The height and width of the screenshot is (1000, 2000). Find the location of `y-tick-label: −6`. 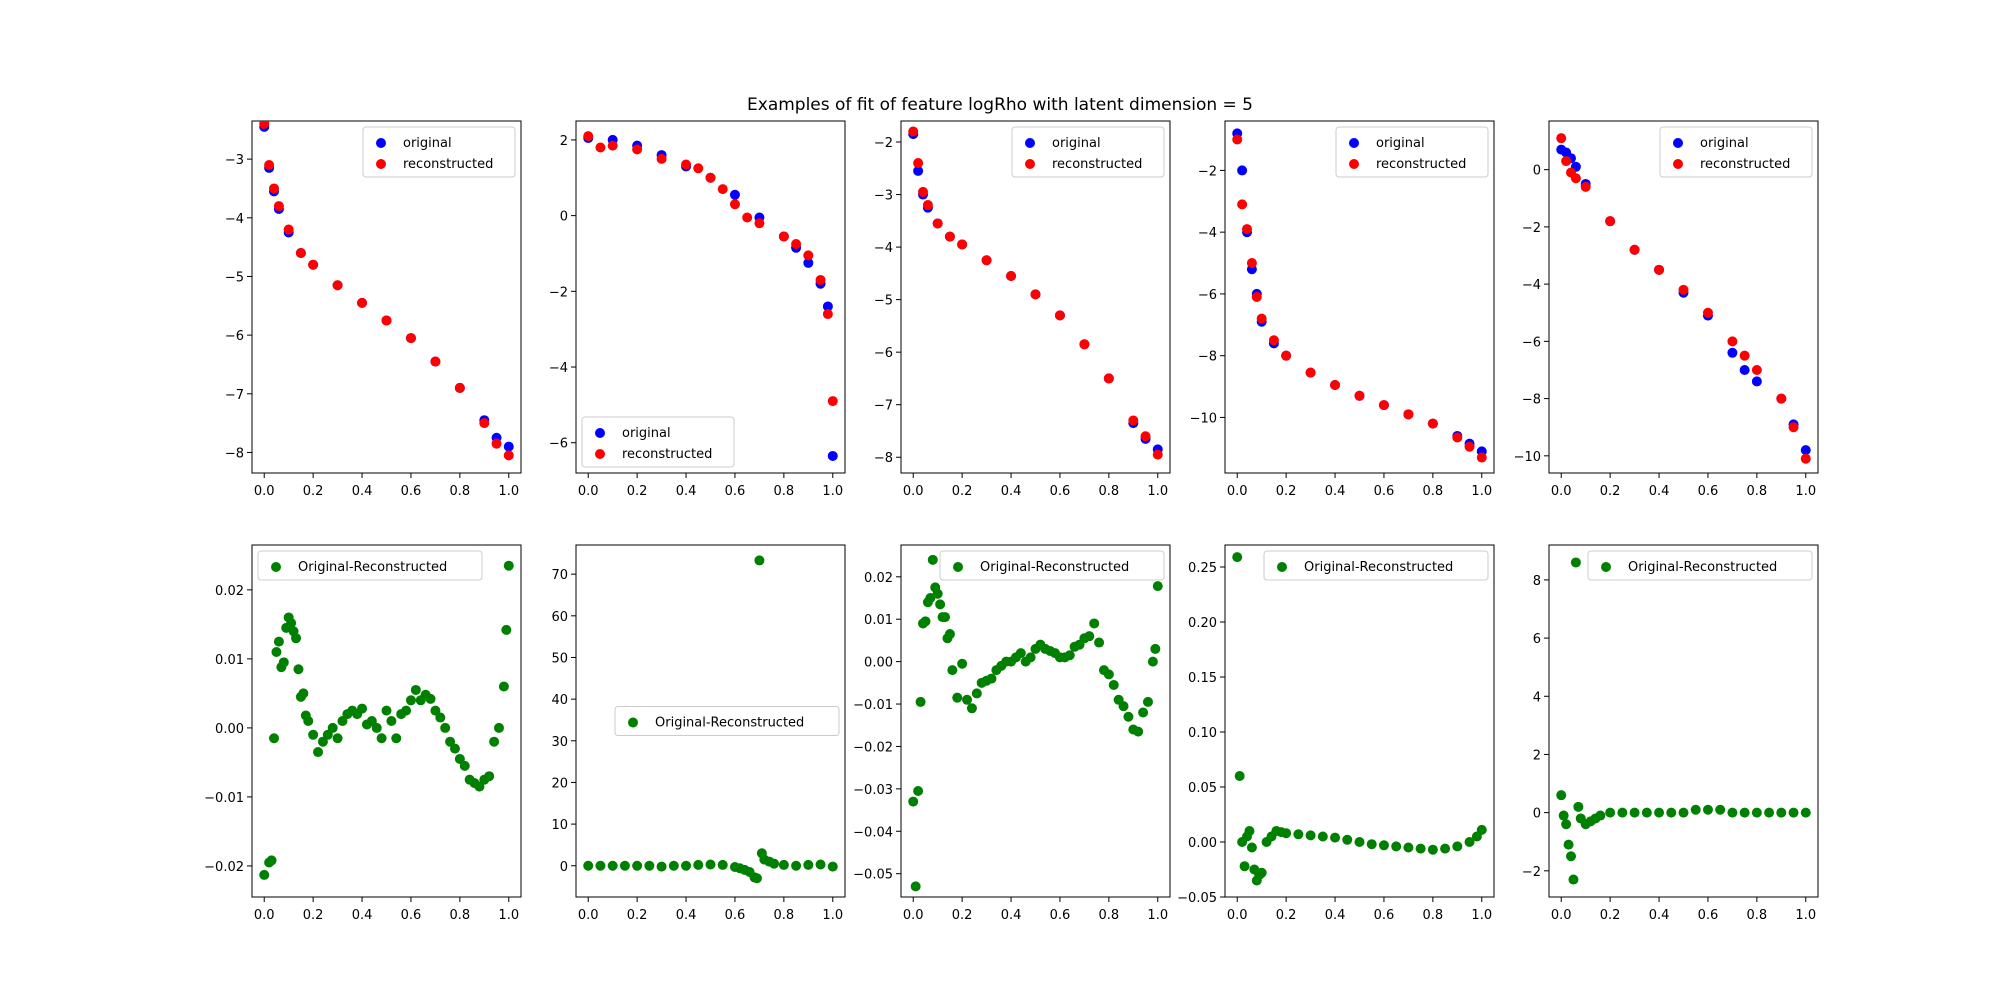

y-tick-label: −6 is located at coordinates (558, 444).